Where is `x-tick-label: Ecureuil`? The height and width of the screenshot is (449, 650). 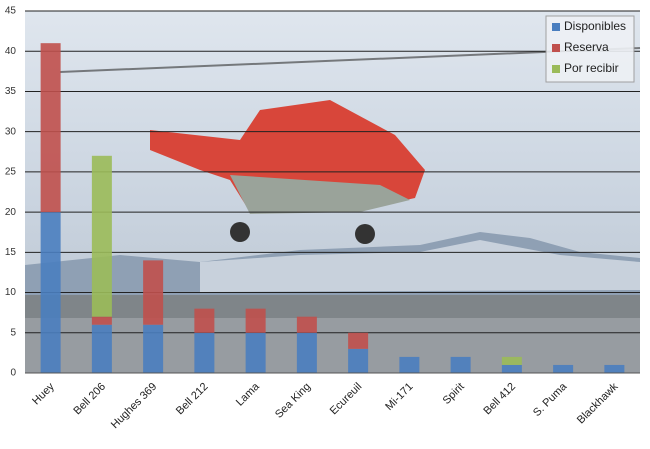
x-tick-label: Ecureuil is located at coordinates (346, 399).